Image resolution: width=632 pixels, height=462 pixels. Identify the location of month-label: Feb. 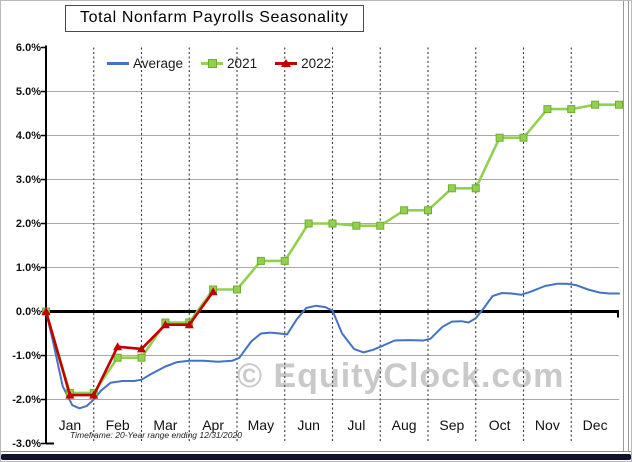
(117, 425).